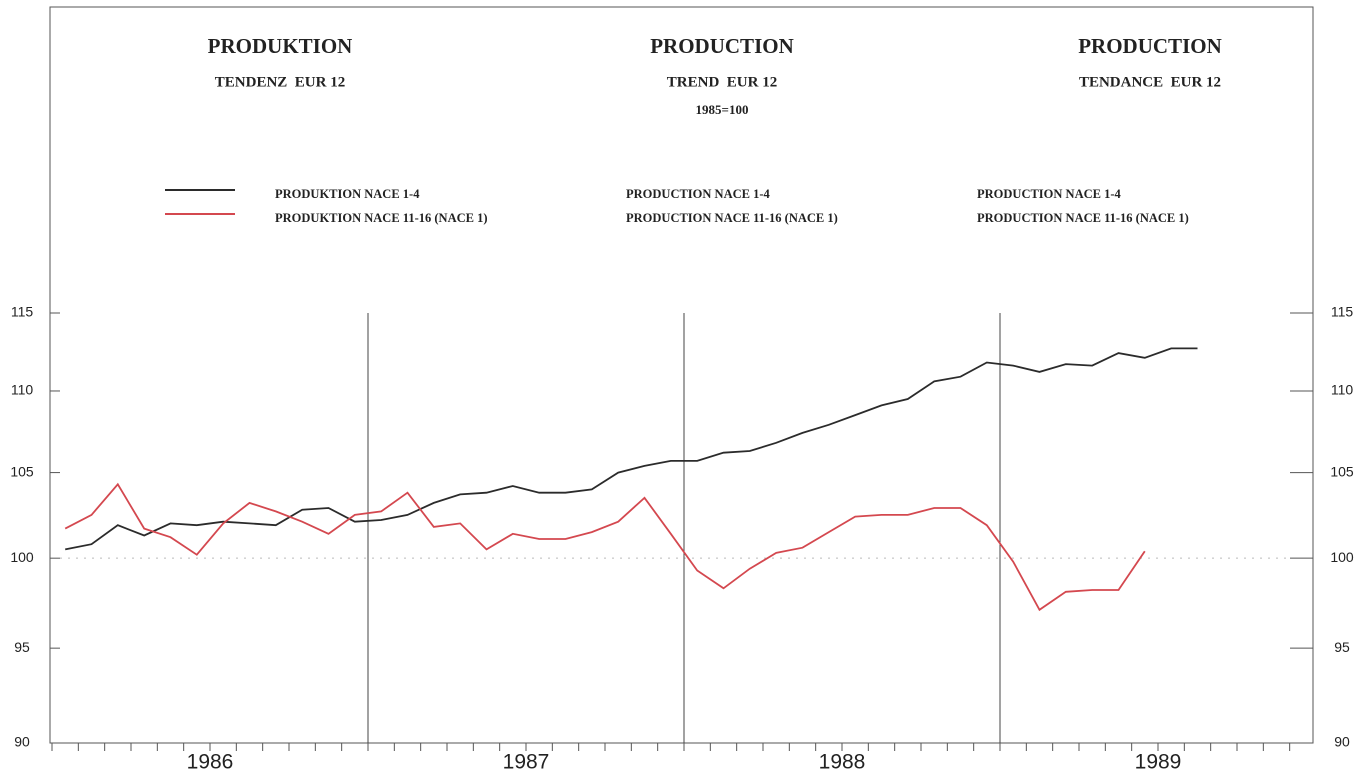 This screenshot has height=780, width=1372. Describe the element at coordinates (22, 647) in the screenshot. I see `y-tick-label: 95` at that location.